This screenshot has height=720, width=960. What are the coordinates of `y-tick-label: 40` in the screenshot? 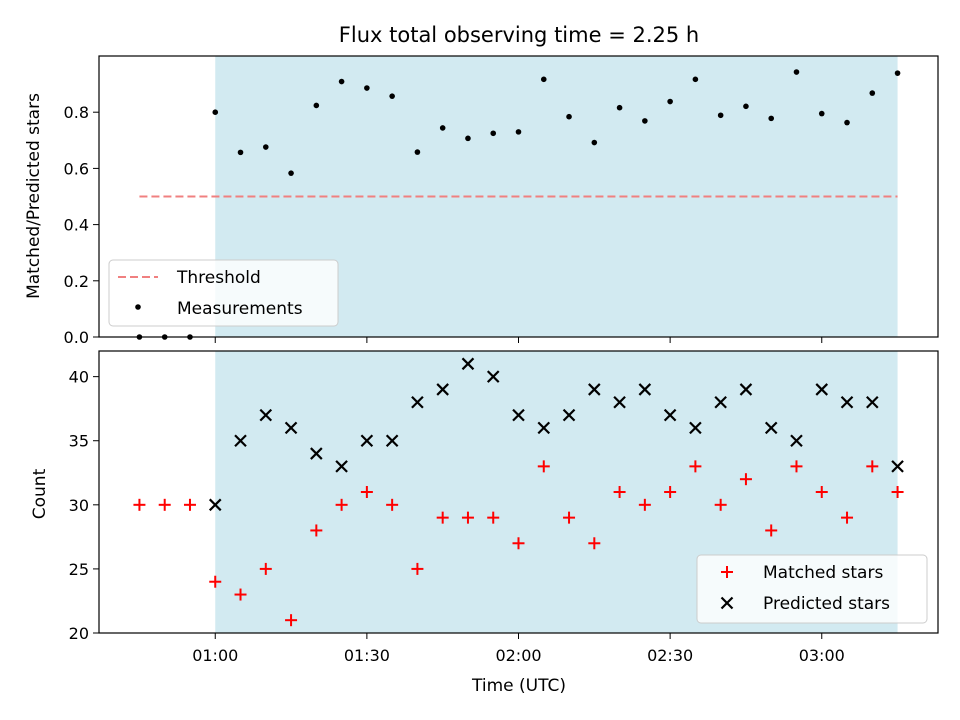 It's located at (79, 377).